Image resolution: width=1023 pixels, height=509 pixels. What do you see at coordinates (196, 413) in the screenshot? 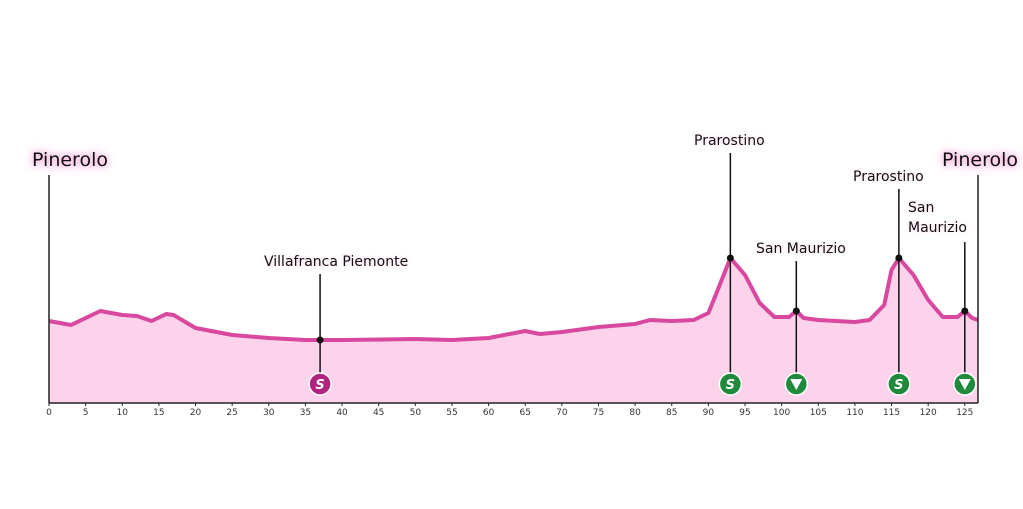
I see `x-tick-label: 20` at bounding box center [196, 413].